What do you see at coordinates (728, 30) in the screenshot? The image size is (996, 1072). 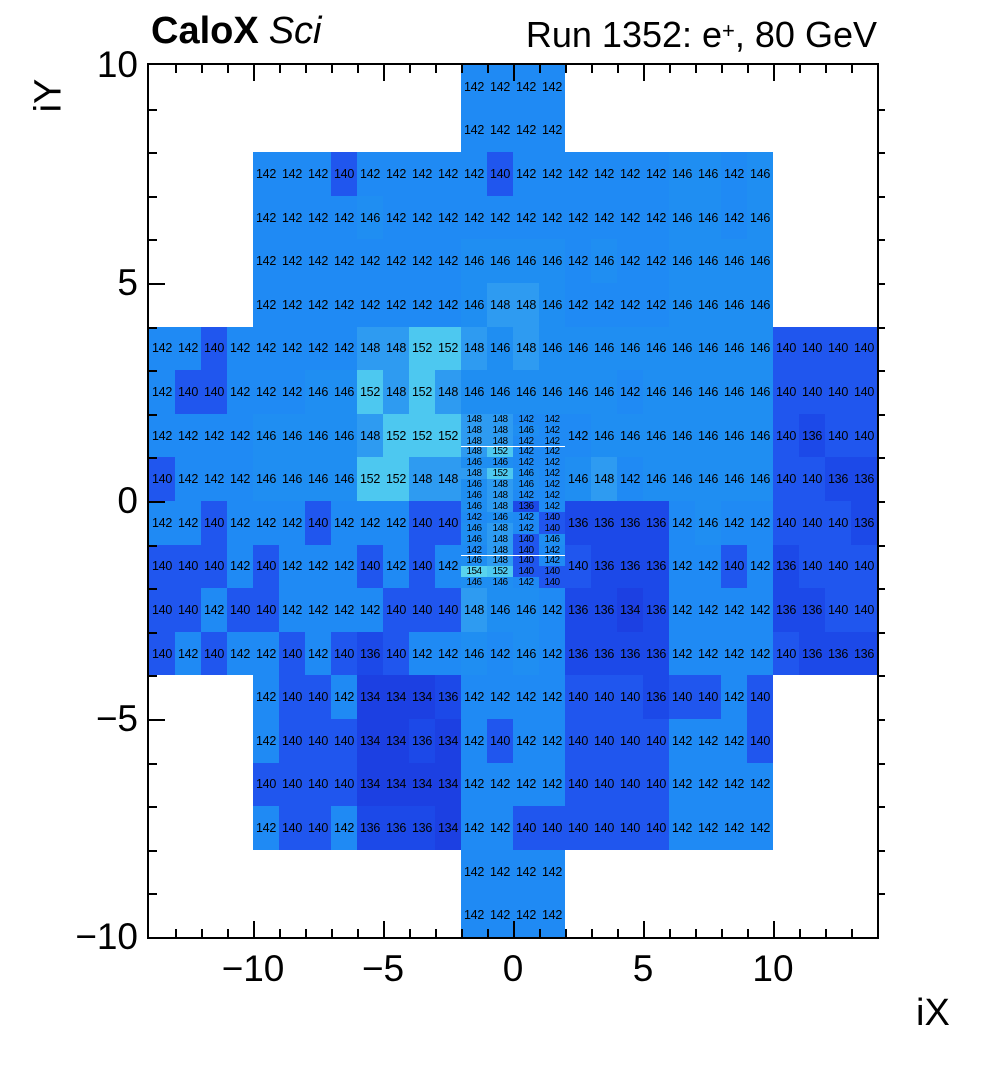 I see `charge-superscript: +` at bounding box center [728, 30].